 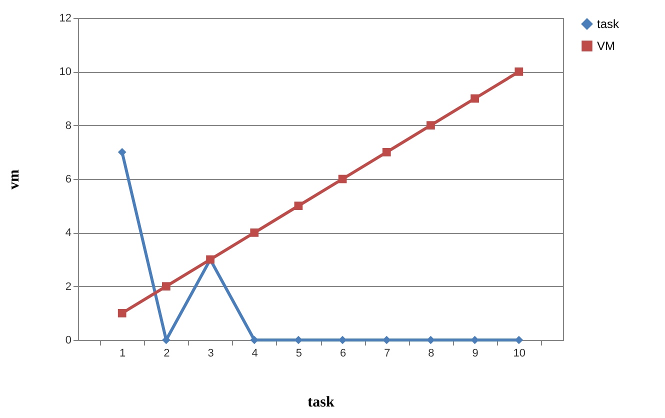 What do you see at coordinates (211, 354) in the screenshot?
I see `x-tick-label: 3` at bounding box center [211, 354].